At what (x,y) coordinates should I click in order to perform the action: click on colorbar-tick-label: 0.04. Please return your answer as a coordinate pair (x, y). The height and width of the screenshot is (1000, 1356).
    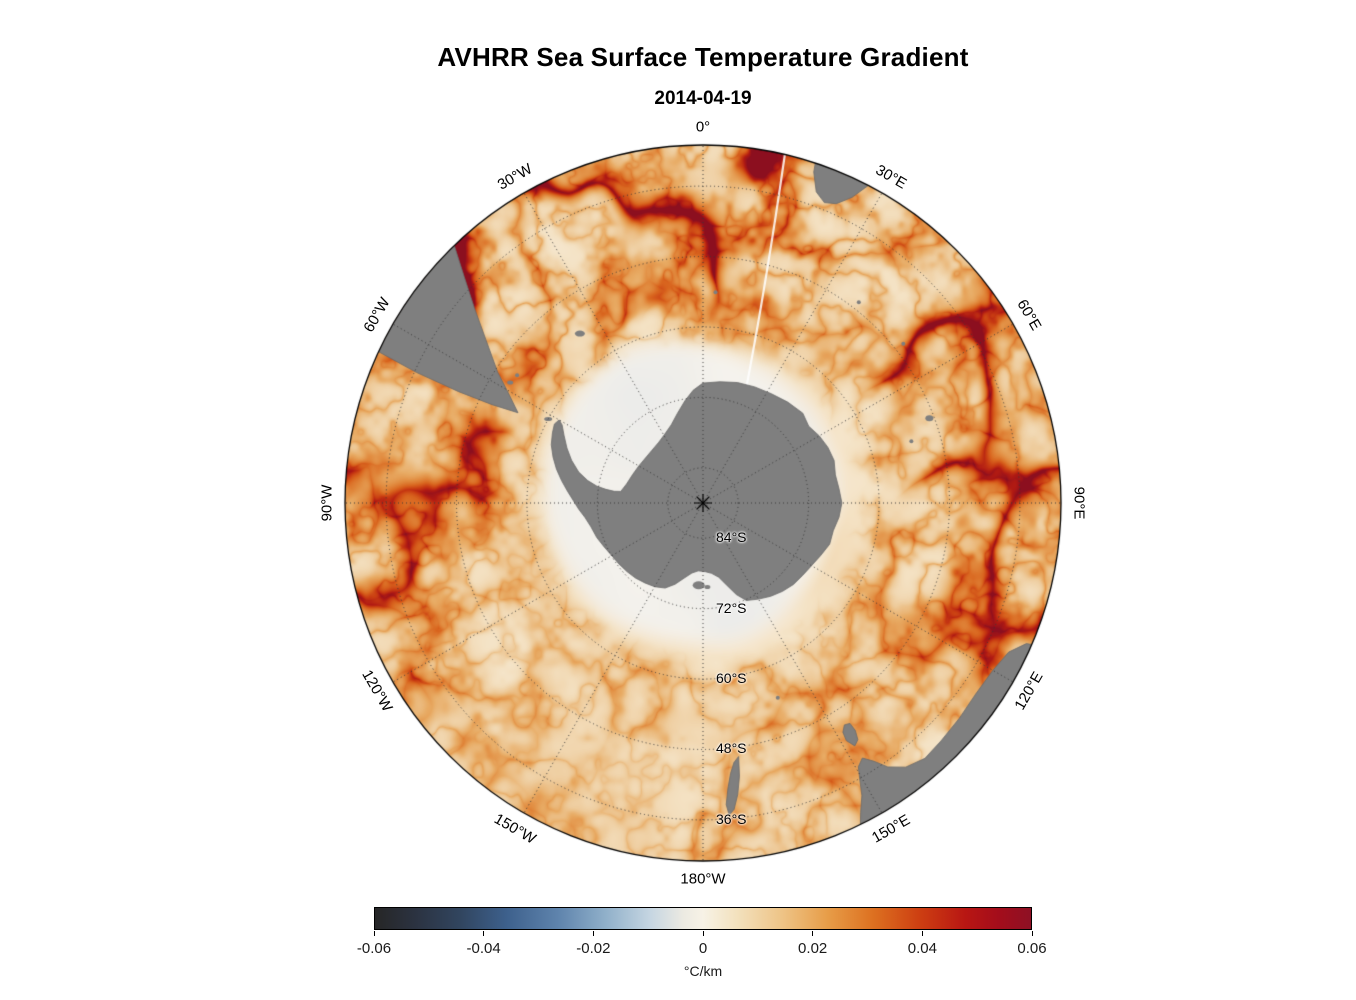
    Looking at the image, I should click on (922, 948).